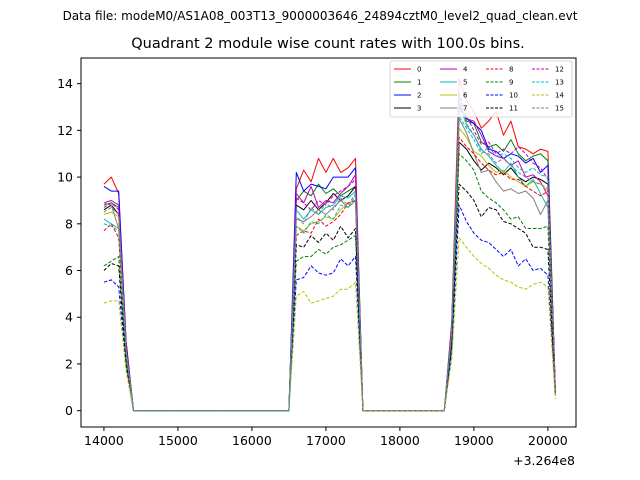  Describe the element at coordinates (69, 410) in the screenshot. I see `y-tick-label: 0` at that location.